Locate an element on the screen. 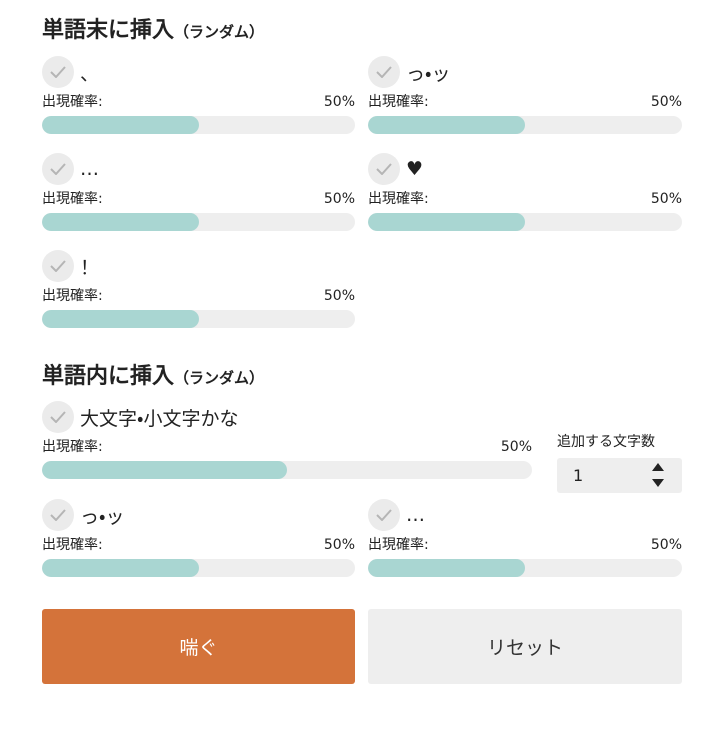 Image resolution: width=707 pixels, height=738 pixels. option-item: 大文字・小文字かな出現確率: 50% 追加する文字数 1 is located at coordinates (362, 450).